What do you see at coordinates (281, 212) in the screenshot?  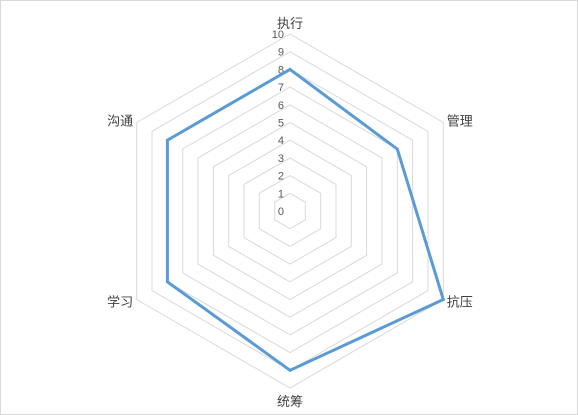 I see `tick-label: 0` at bounding box center [281, 212].